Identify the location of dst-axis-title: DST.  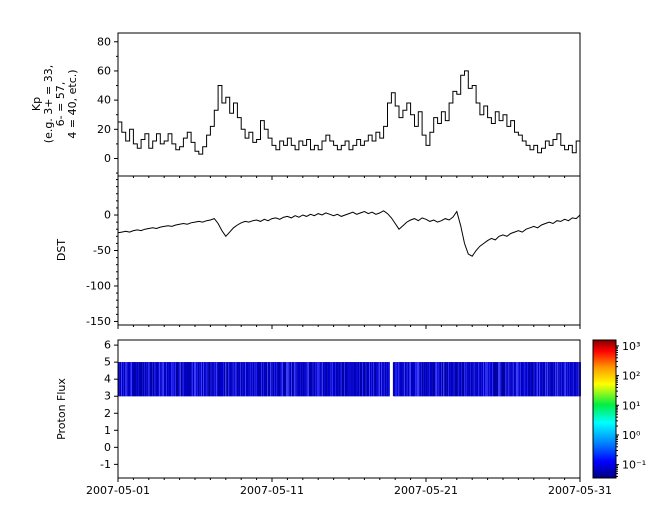
(61, 250).